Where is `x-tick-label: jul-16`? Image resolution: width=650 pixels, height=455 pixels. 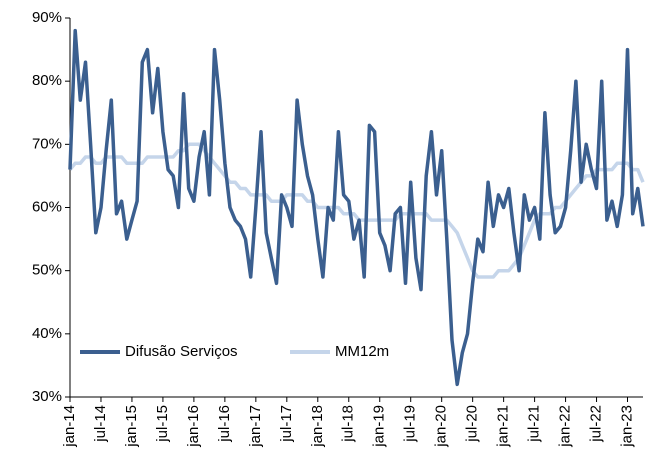 x-tick-label: jul-16 is located at coordinates (224, 424).